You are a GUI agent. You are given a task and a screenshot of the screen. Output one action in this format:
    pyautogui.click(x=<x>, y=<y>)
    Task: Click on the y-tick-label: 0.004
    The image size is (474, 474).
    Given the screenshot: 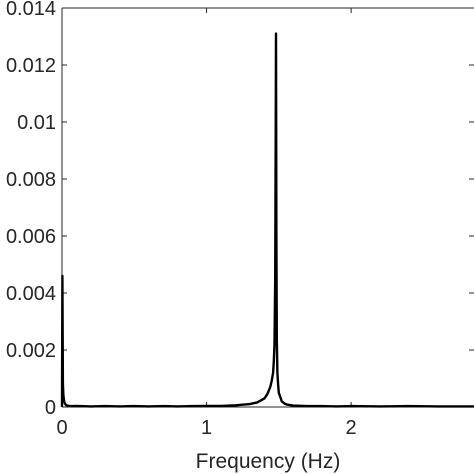 What is the action you would take?
    pyautogui.click(x=31, y=294)
    